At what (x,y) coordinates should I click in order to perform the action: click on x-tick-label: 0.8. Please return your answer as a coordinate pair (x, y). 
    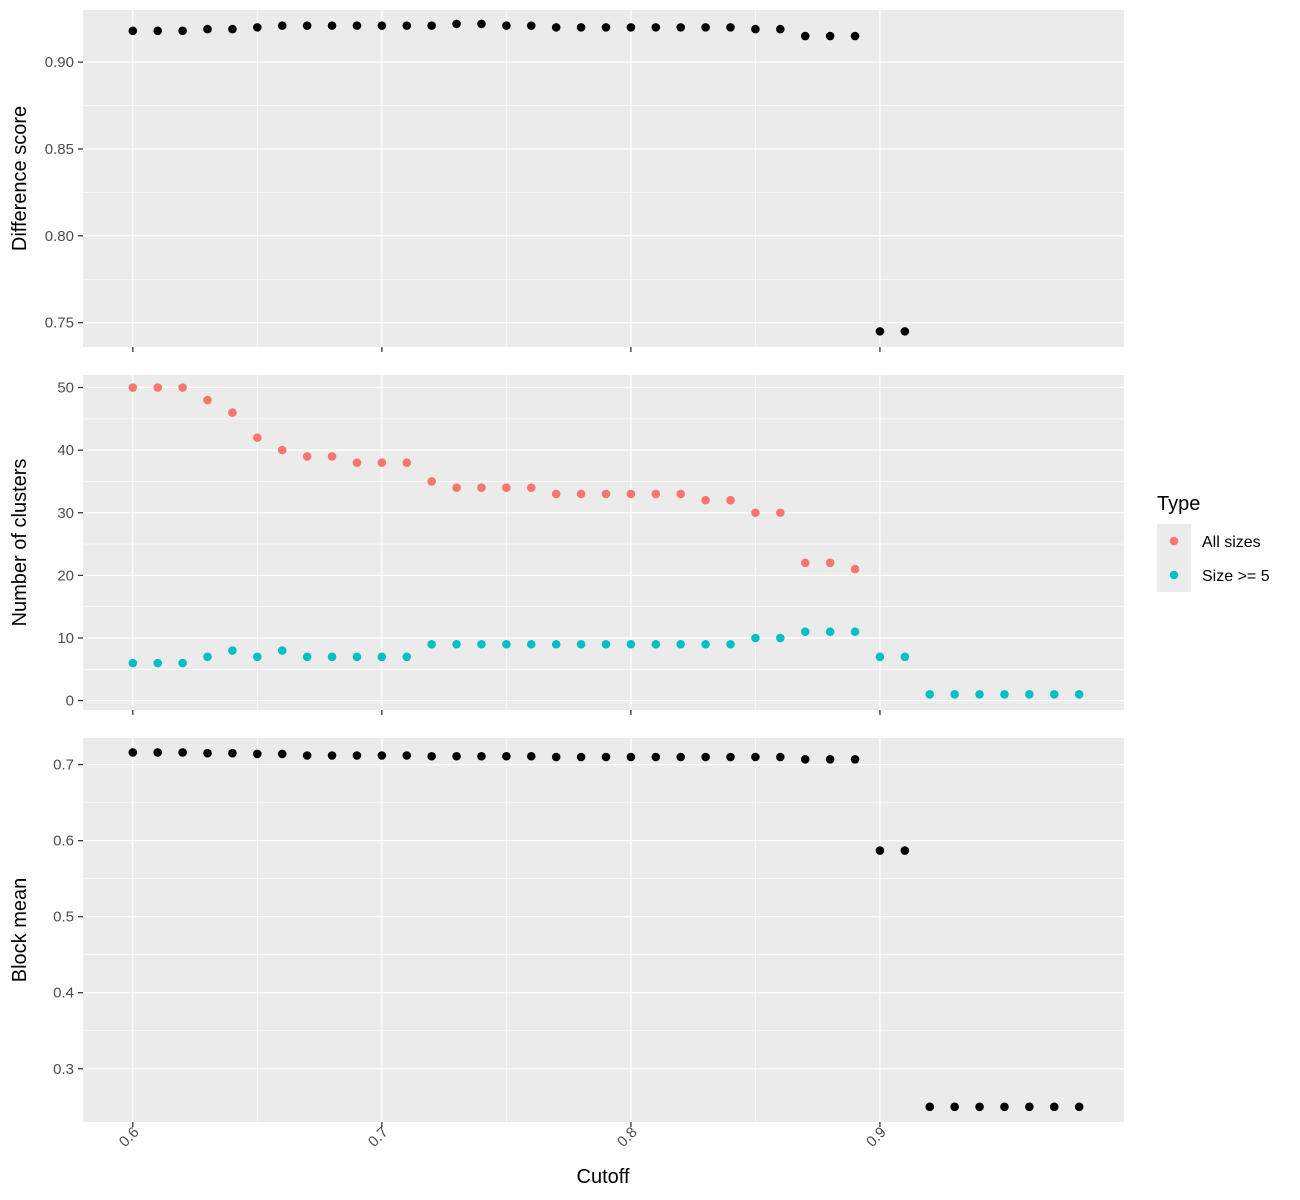
    Looking at the image, I should click on (627, 1137).